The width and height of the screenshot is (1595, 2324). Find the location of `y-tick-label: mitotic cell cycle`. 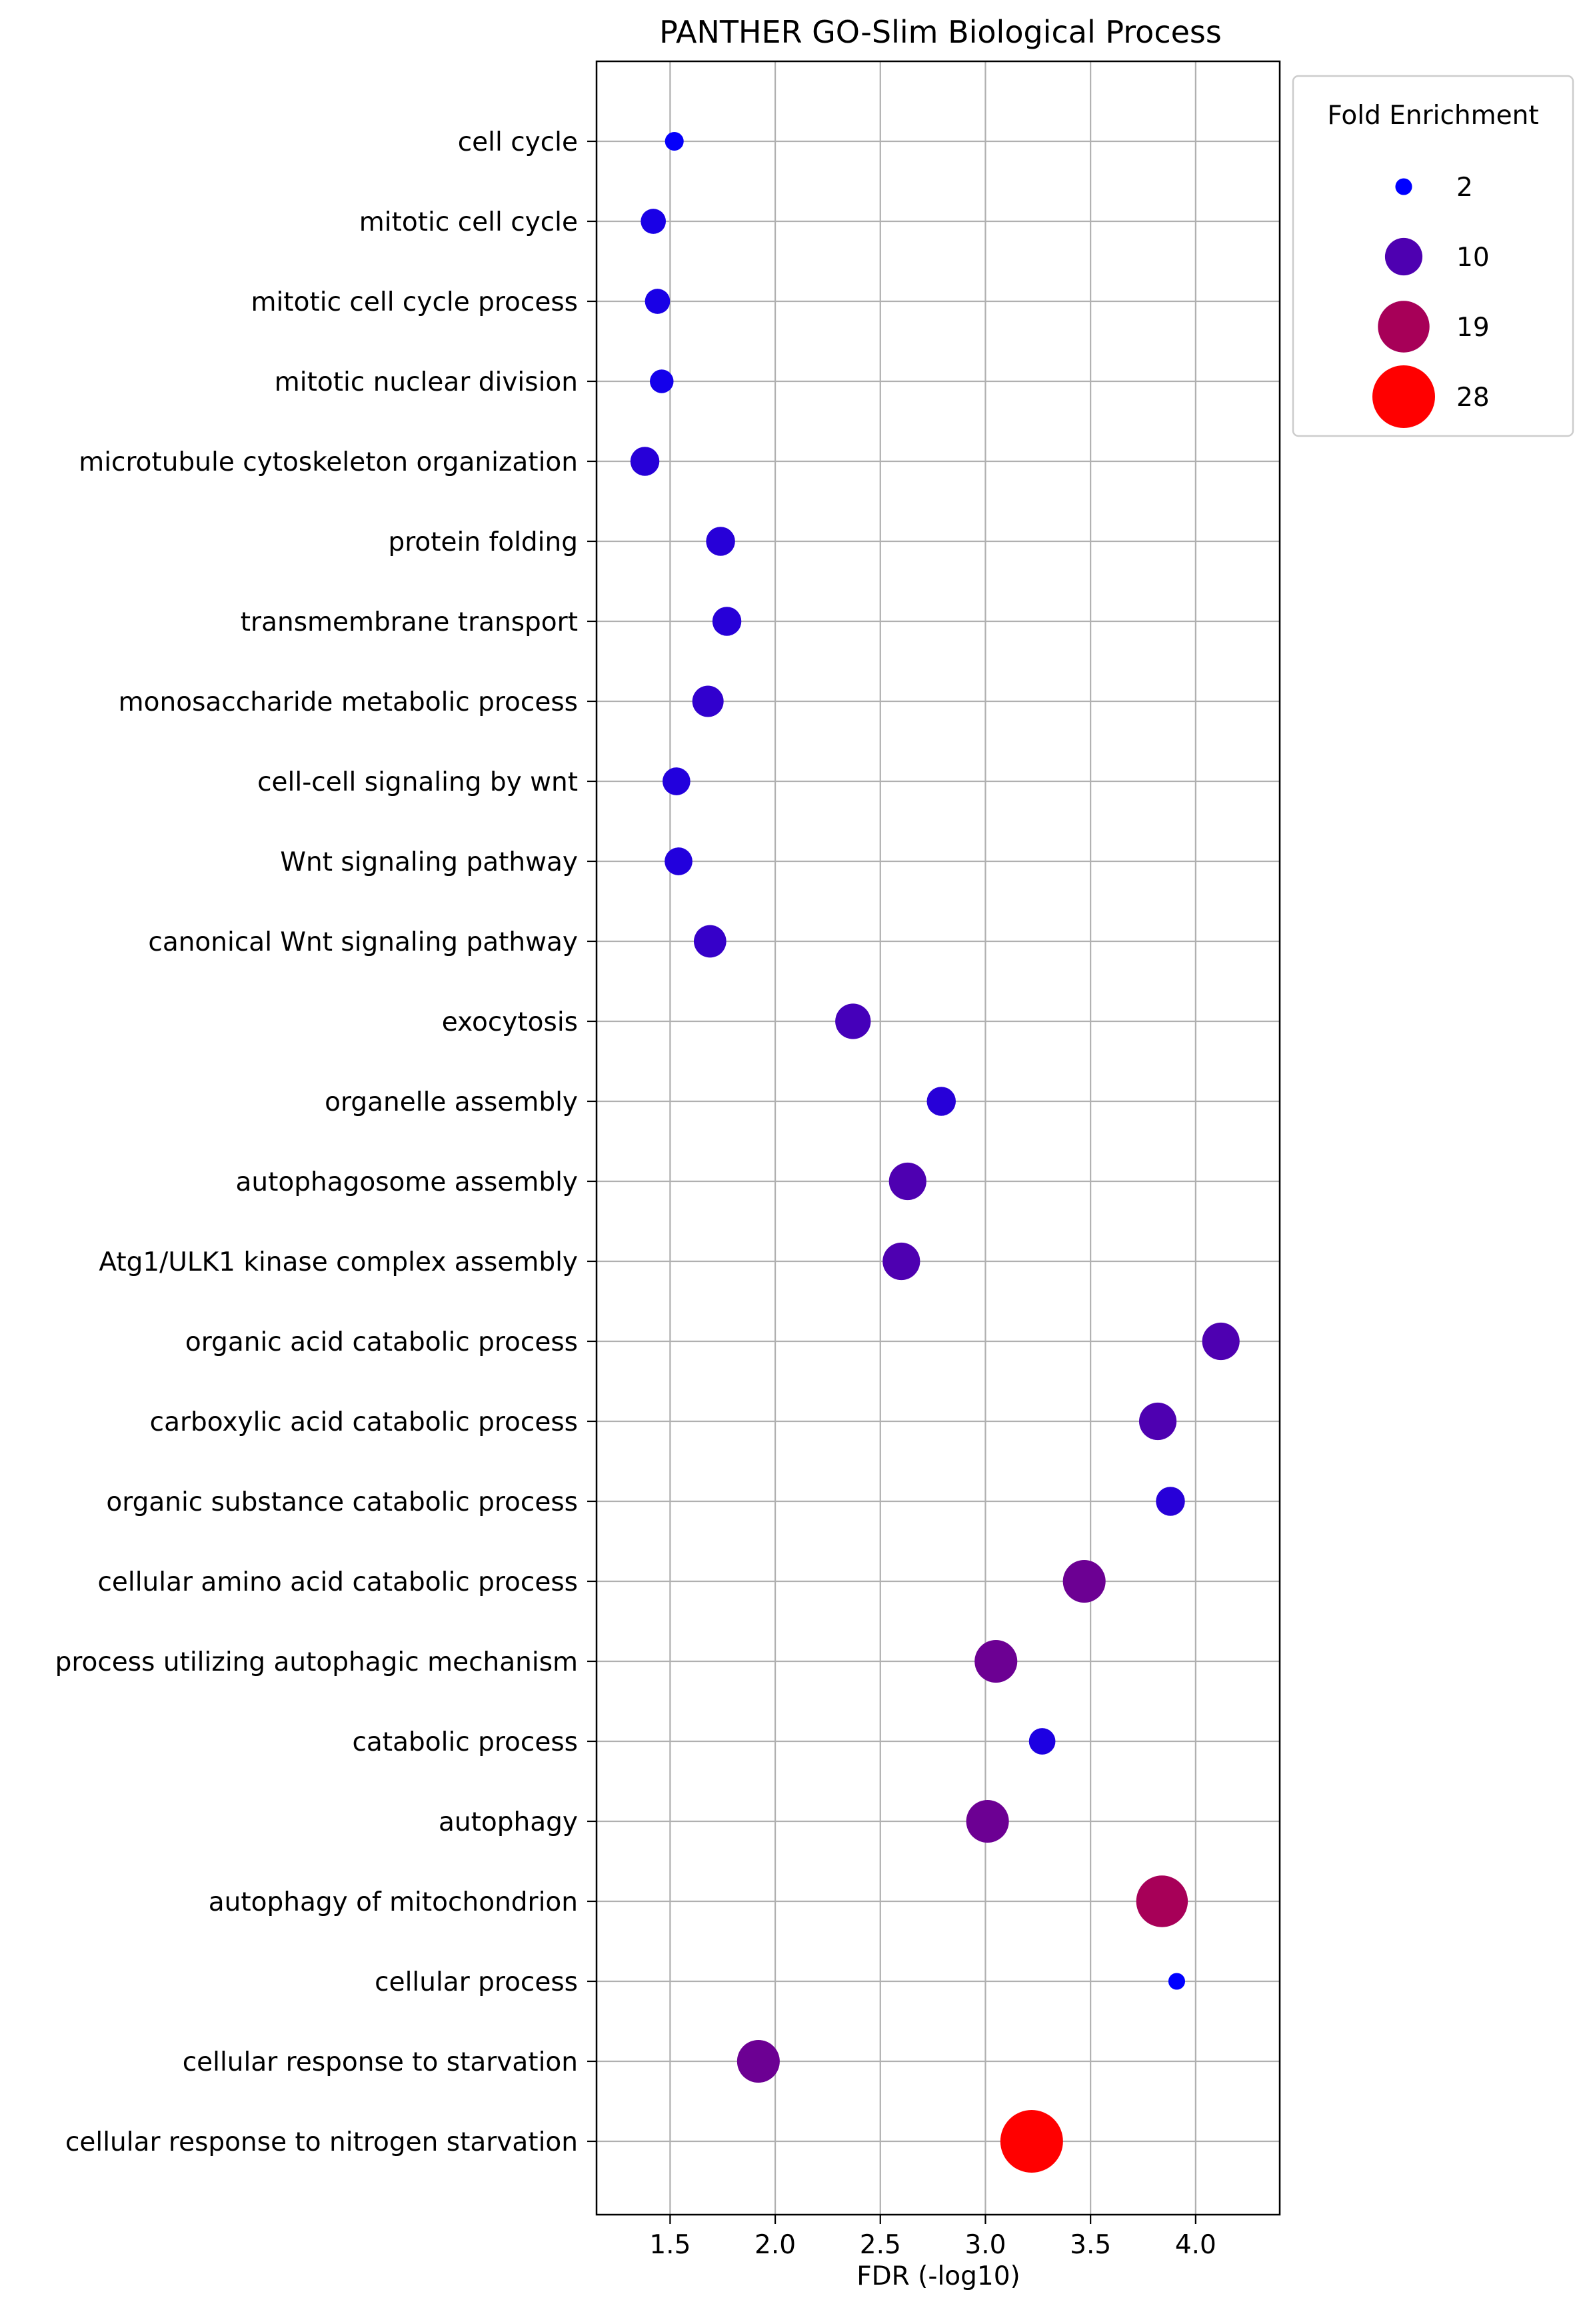

y-tick-label: mitotic cell cycle is located at coordinates (468, 222).